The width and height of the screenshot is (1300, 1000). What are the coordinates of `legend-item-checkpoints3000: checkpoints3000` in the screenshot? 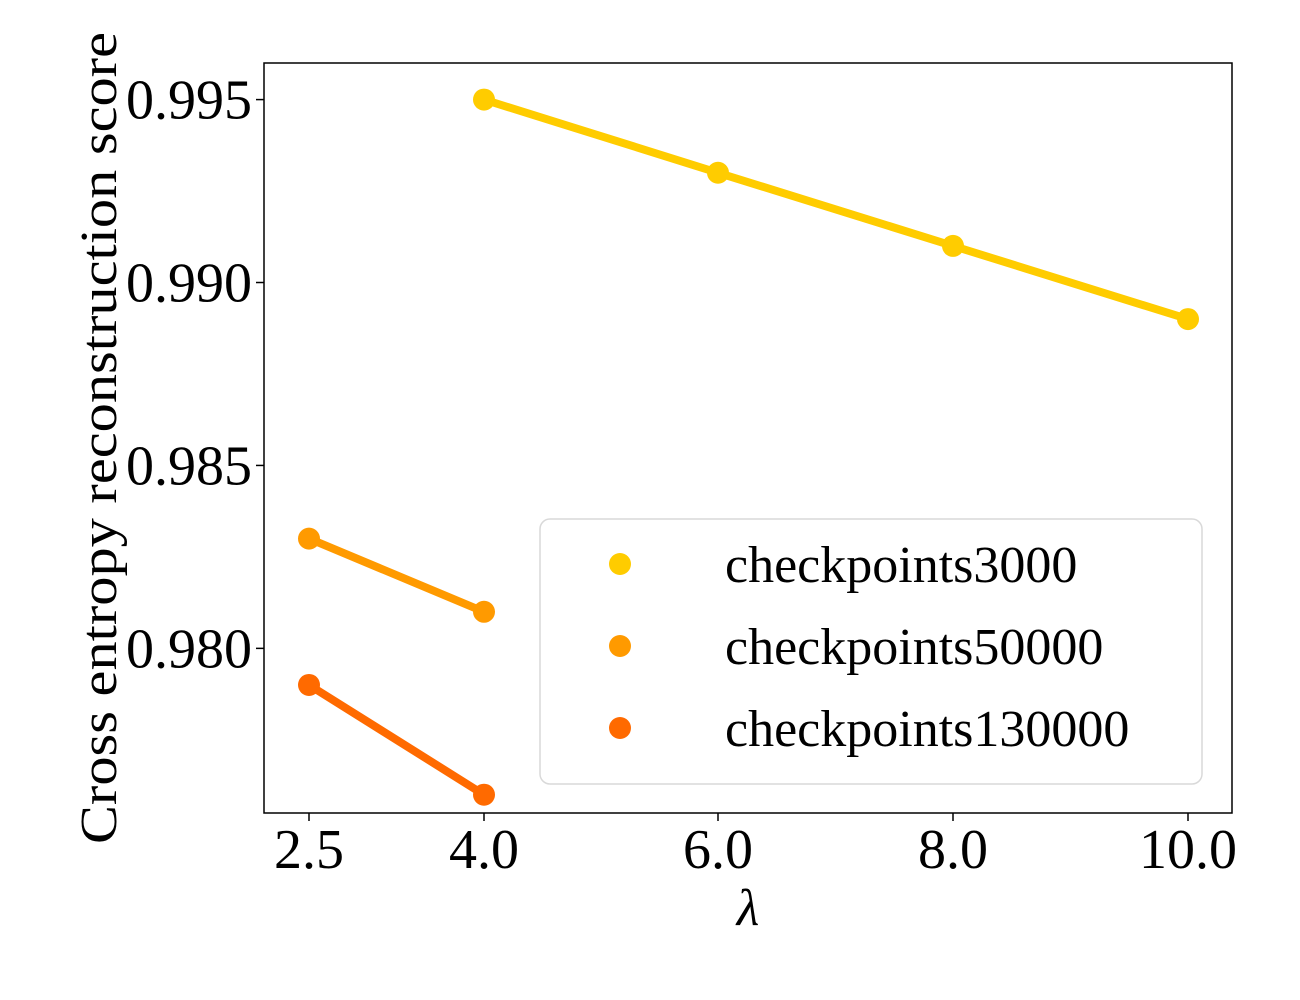 It's located at (843, 565).